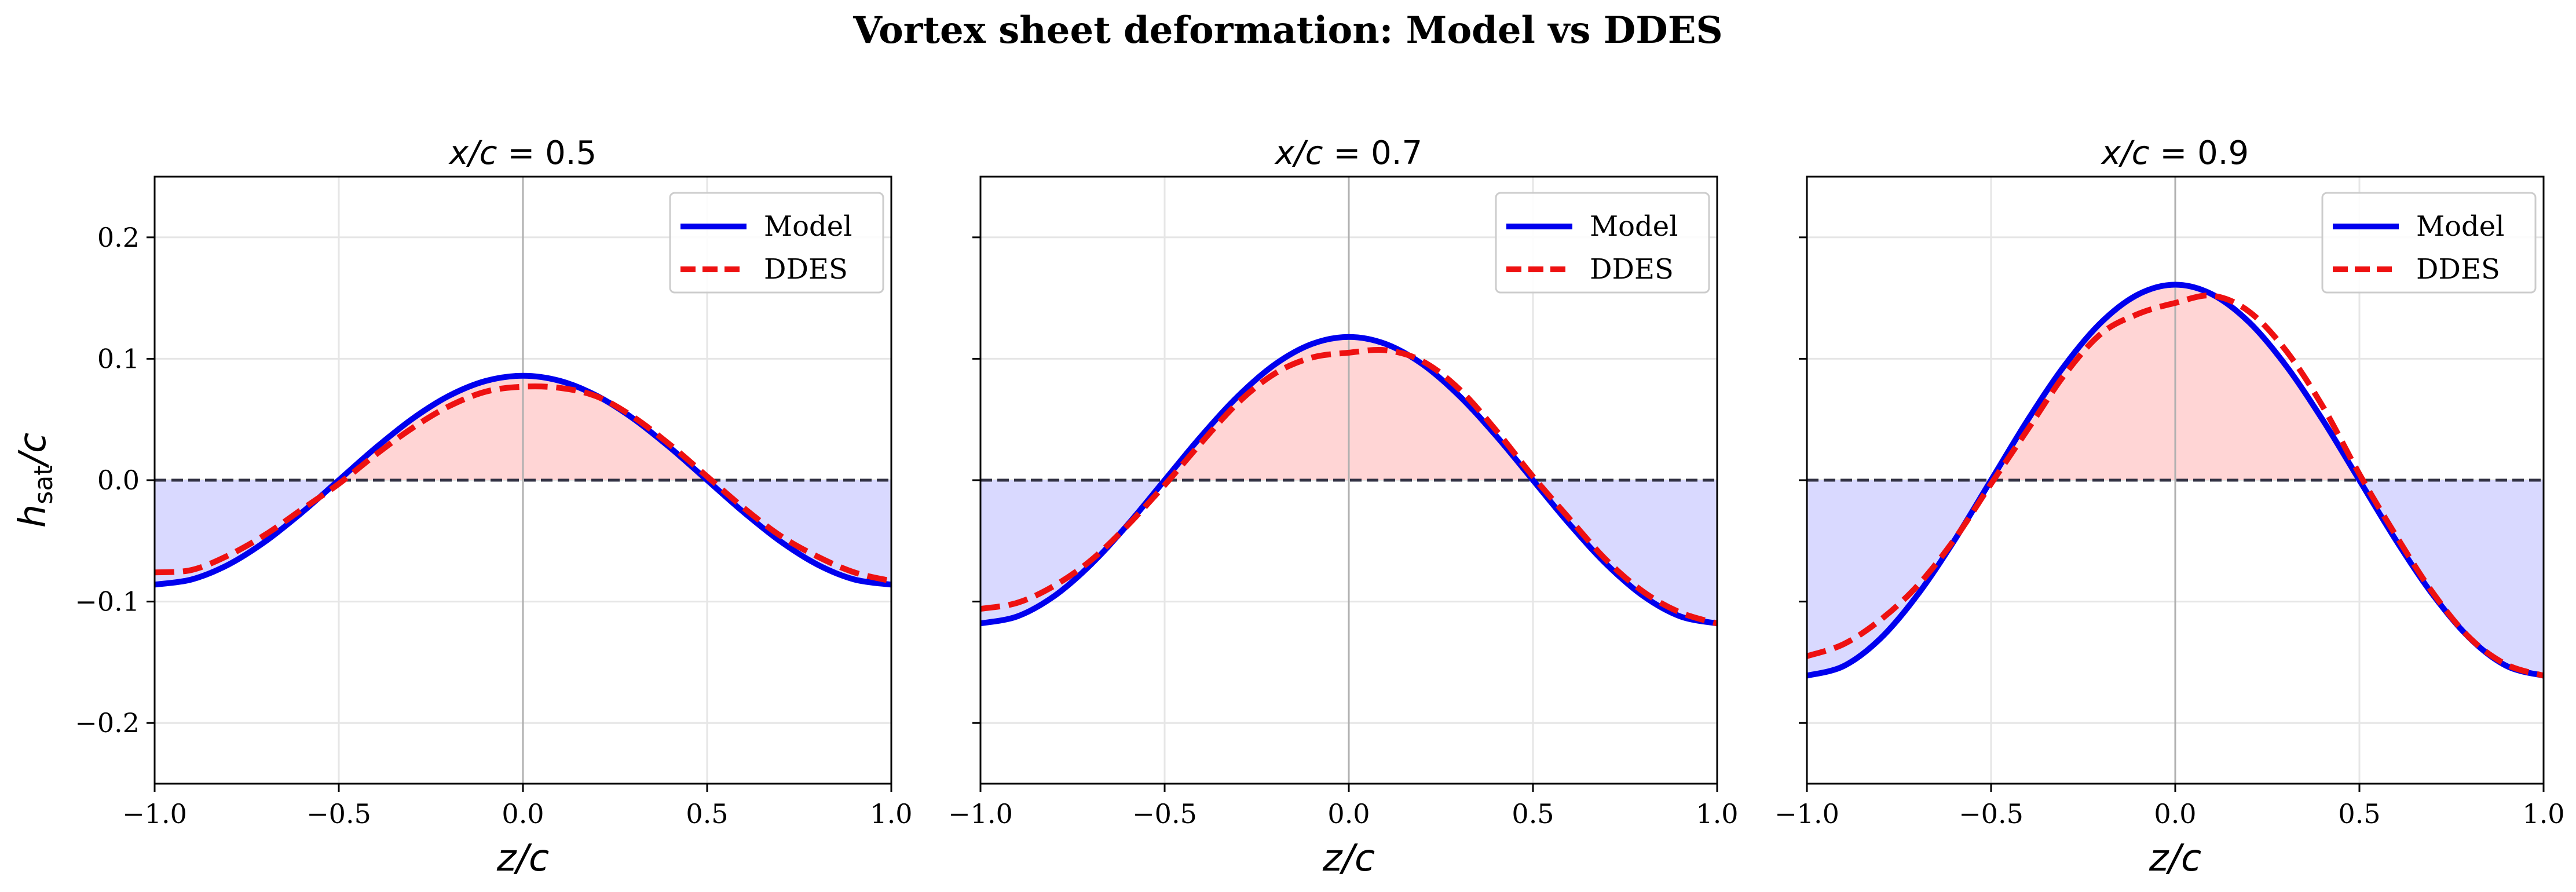 This screenshot has width=2576, height=892. What do you see at coordinates (2199, 153) in the screenshot?
I see `panel-title-value: = 0.9` at bounding box center [2199, 153].